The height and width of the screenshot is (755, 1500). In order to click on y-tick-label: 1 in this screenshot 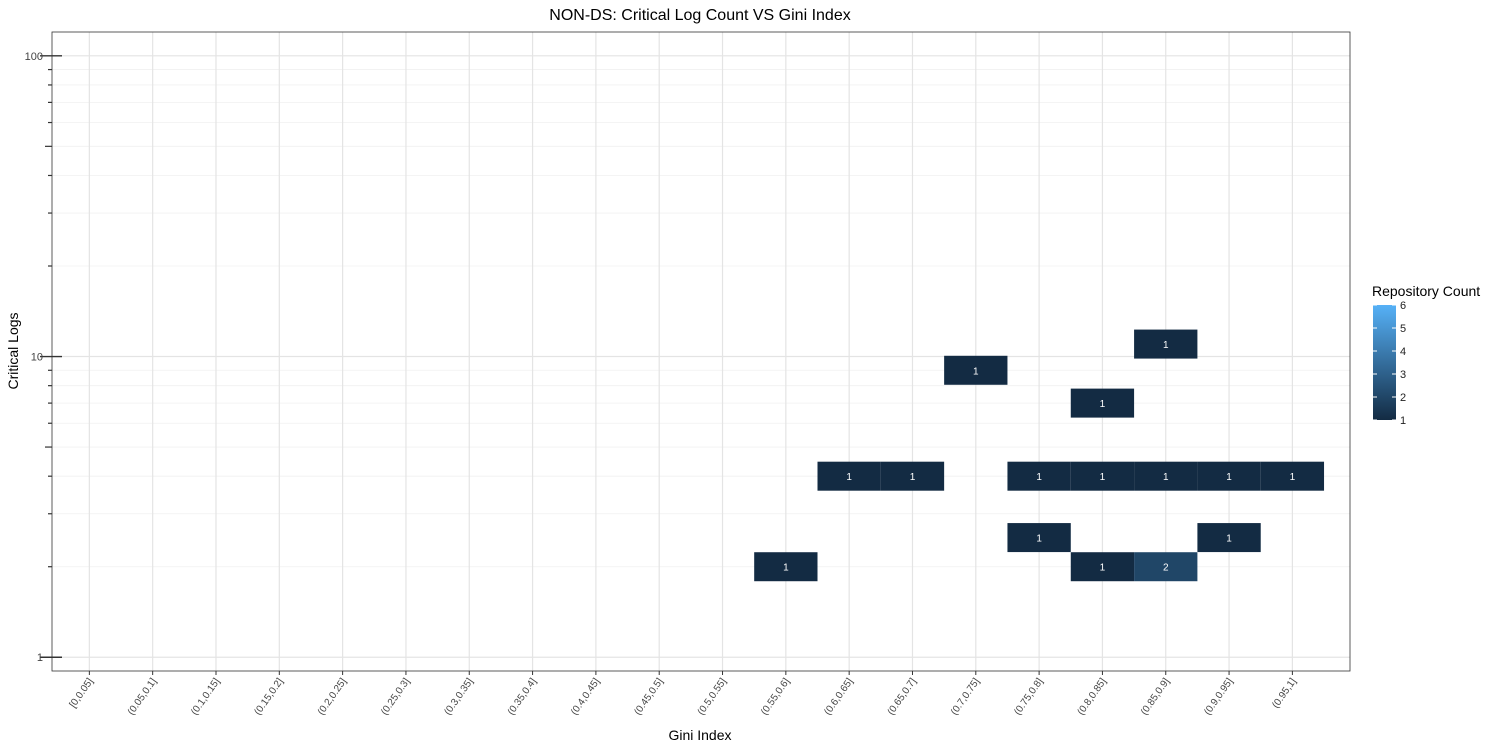, I will do `click(40, 658)`.